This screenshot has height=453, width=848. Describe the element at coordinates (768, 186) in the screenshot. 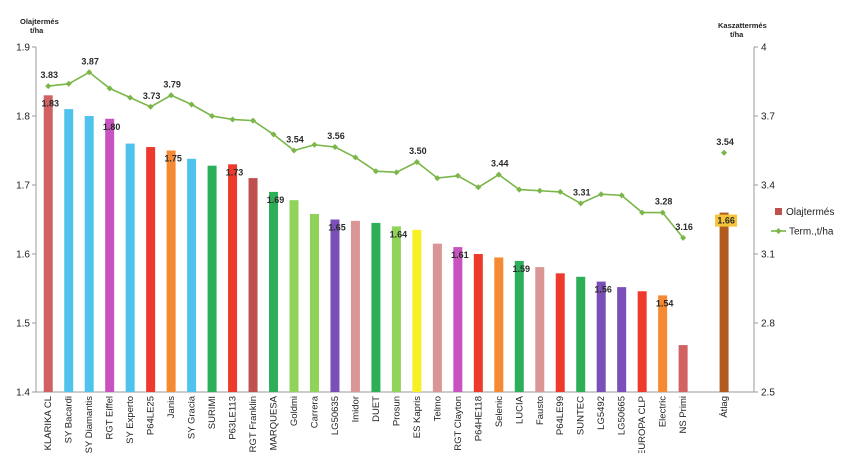

I see `y-right-tick-label: 3.4` at that location.